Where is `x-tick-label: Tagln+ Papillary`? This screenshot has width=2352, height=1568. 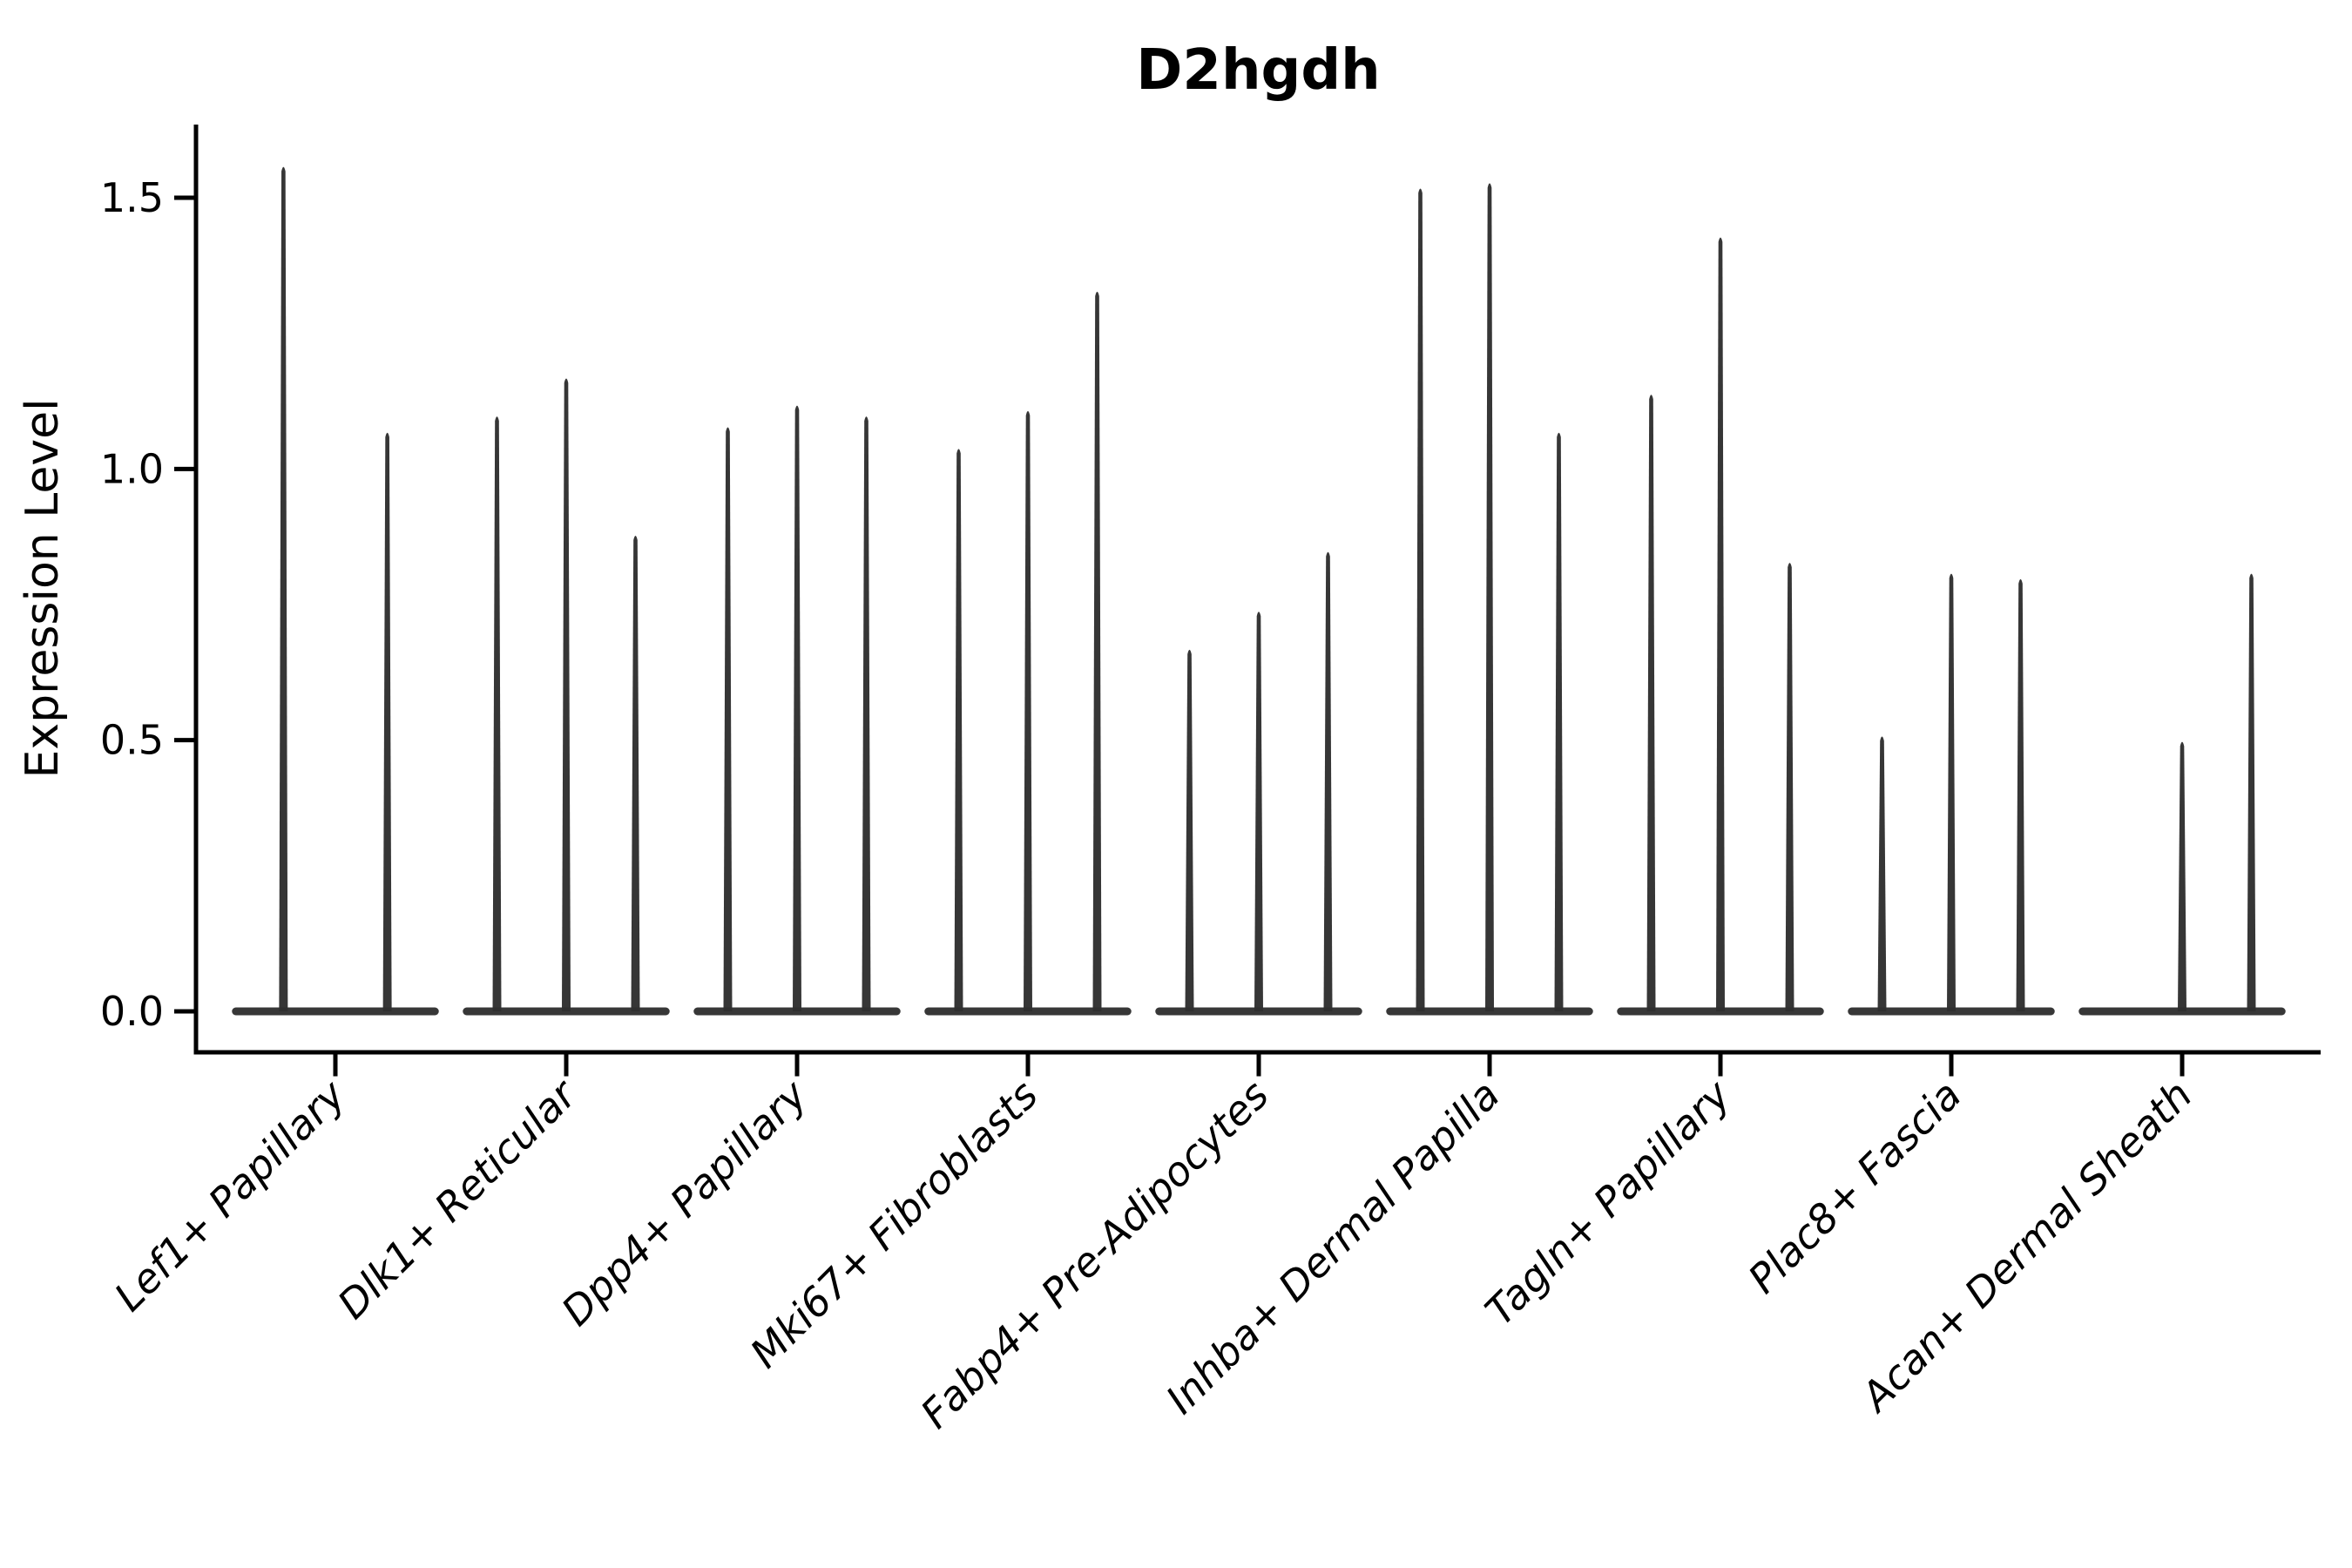
x-tick-label: Tagln+ Papillary is located at coordinates (1608, 1203).